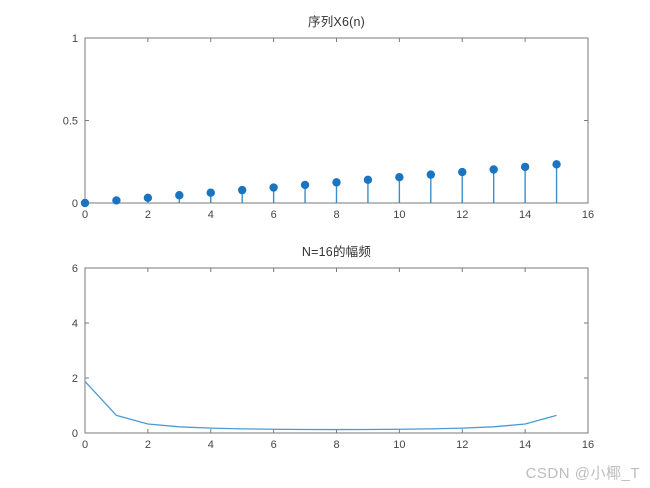 Image resolution: width=650 pixels, height=488 pixels. What do you see at coordinates (75, 324) in the screenshot?
I see `y-tick-label: 4` at bounding box center [75, 324].